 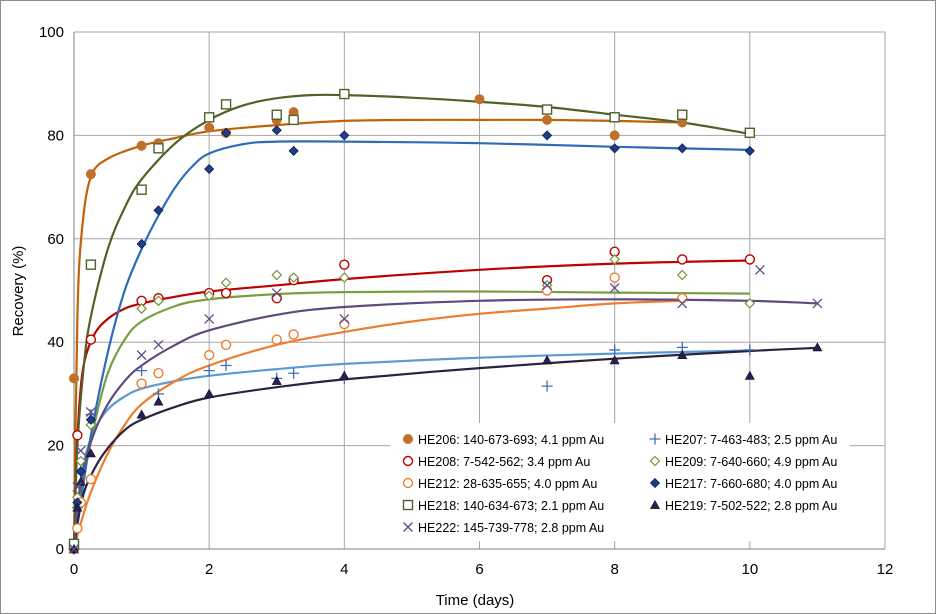 I want to click on x-tick-label: 4, so click(x=344, y=569).